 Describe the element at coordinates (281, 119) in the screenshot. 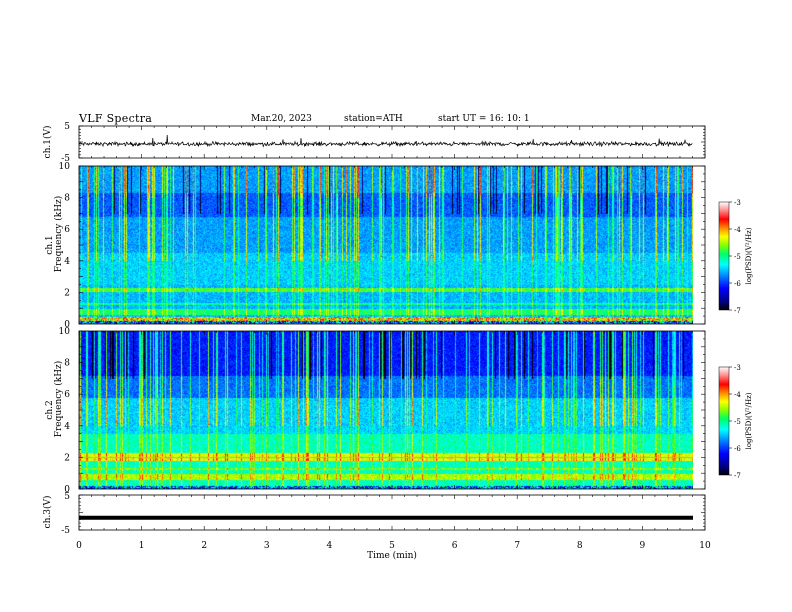

I see `date-label: Mar.20, 2023` at that location.